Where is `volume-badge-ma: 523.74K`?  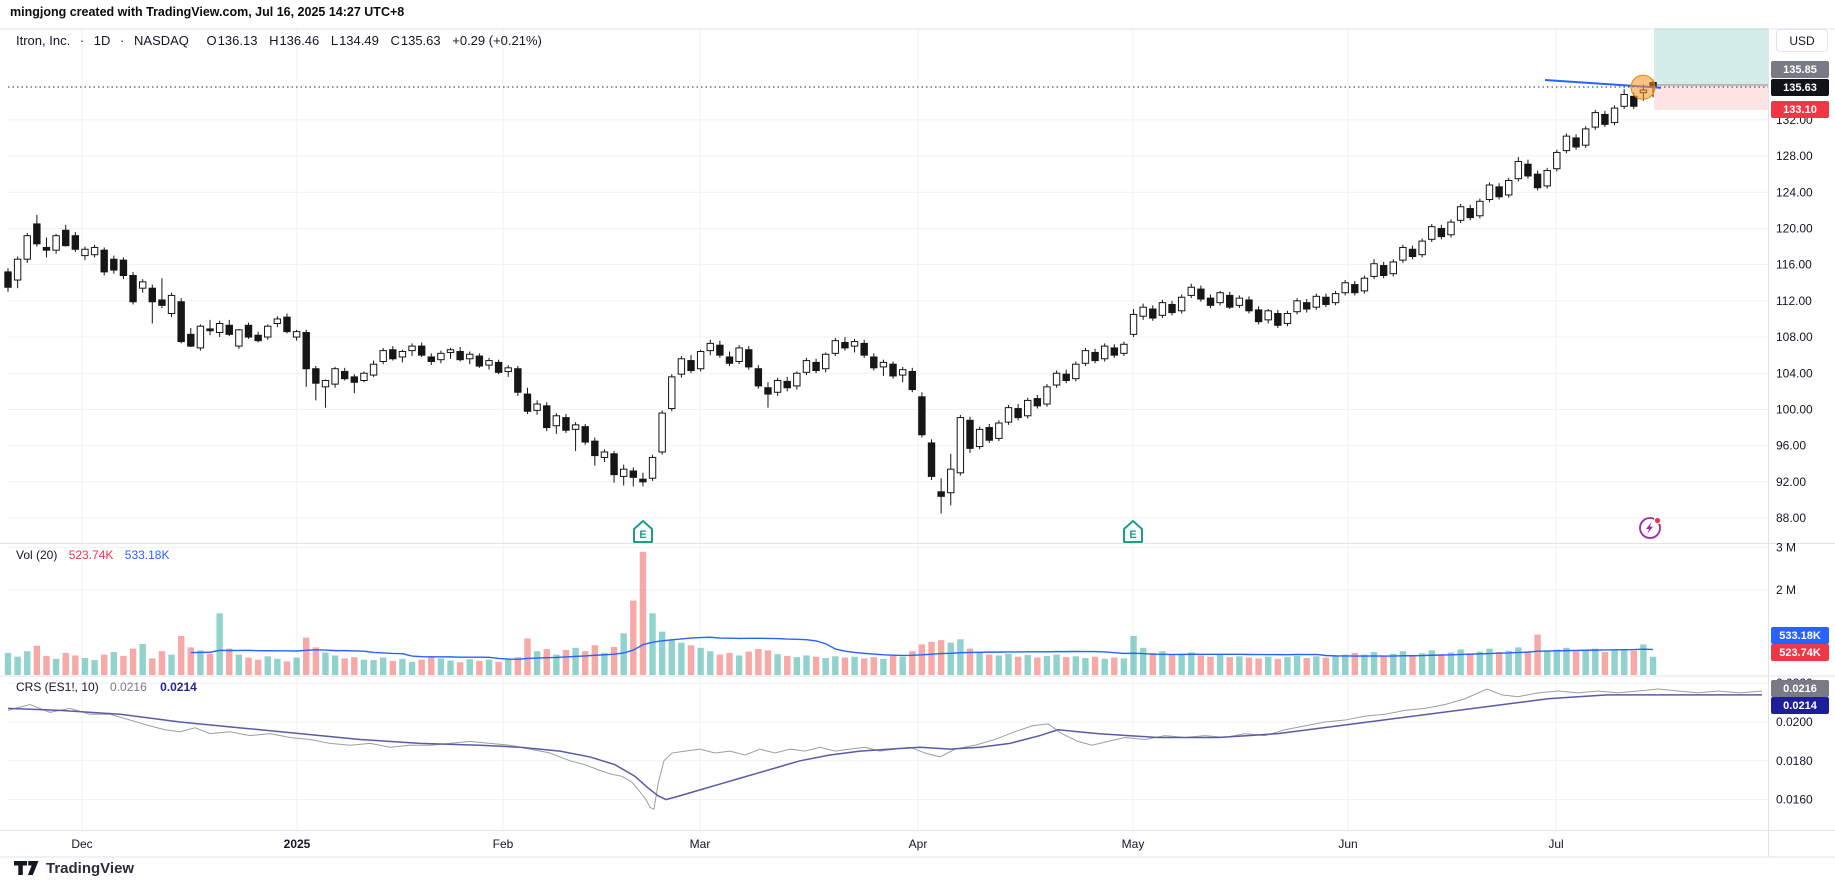
volume-badge-ma: 523.74K is located at coordinates (1800, 652).